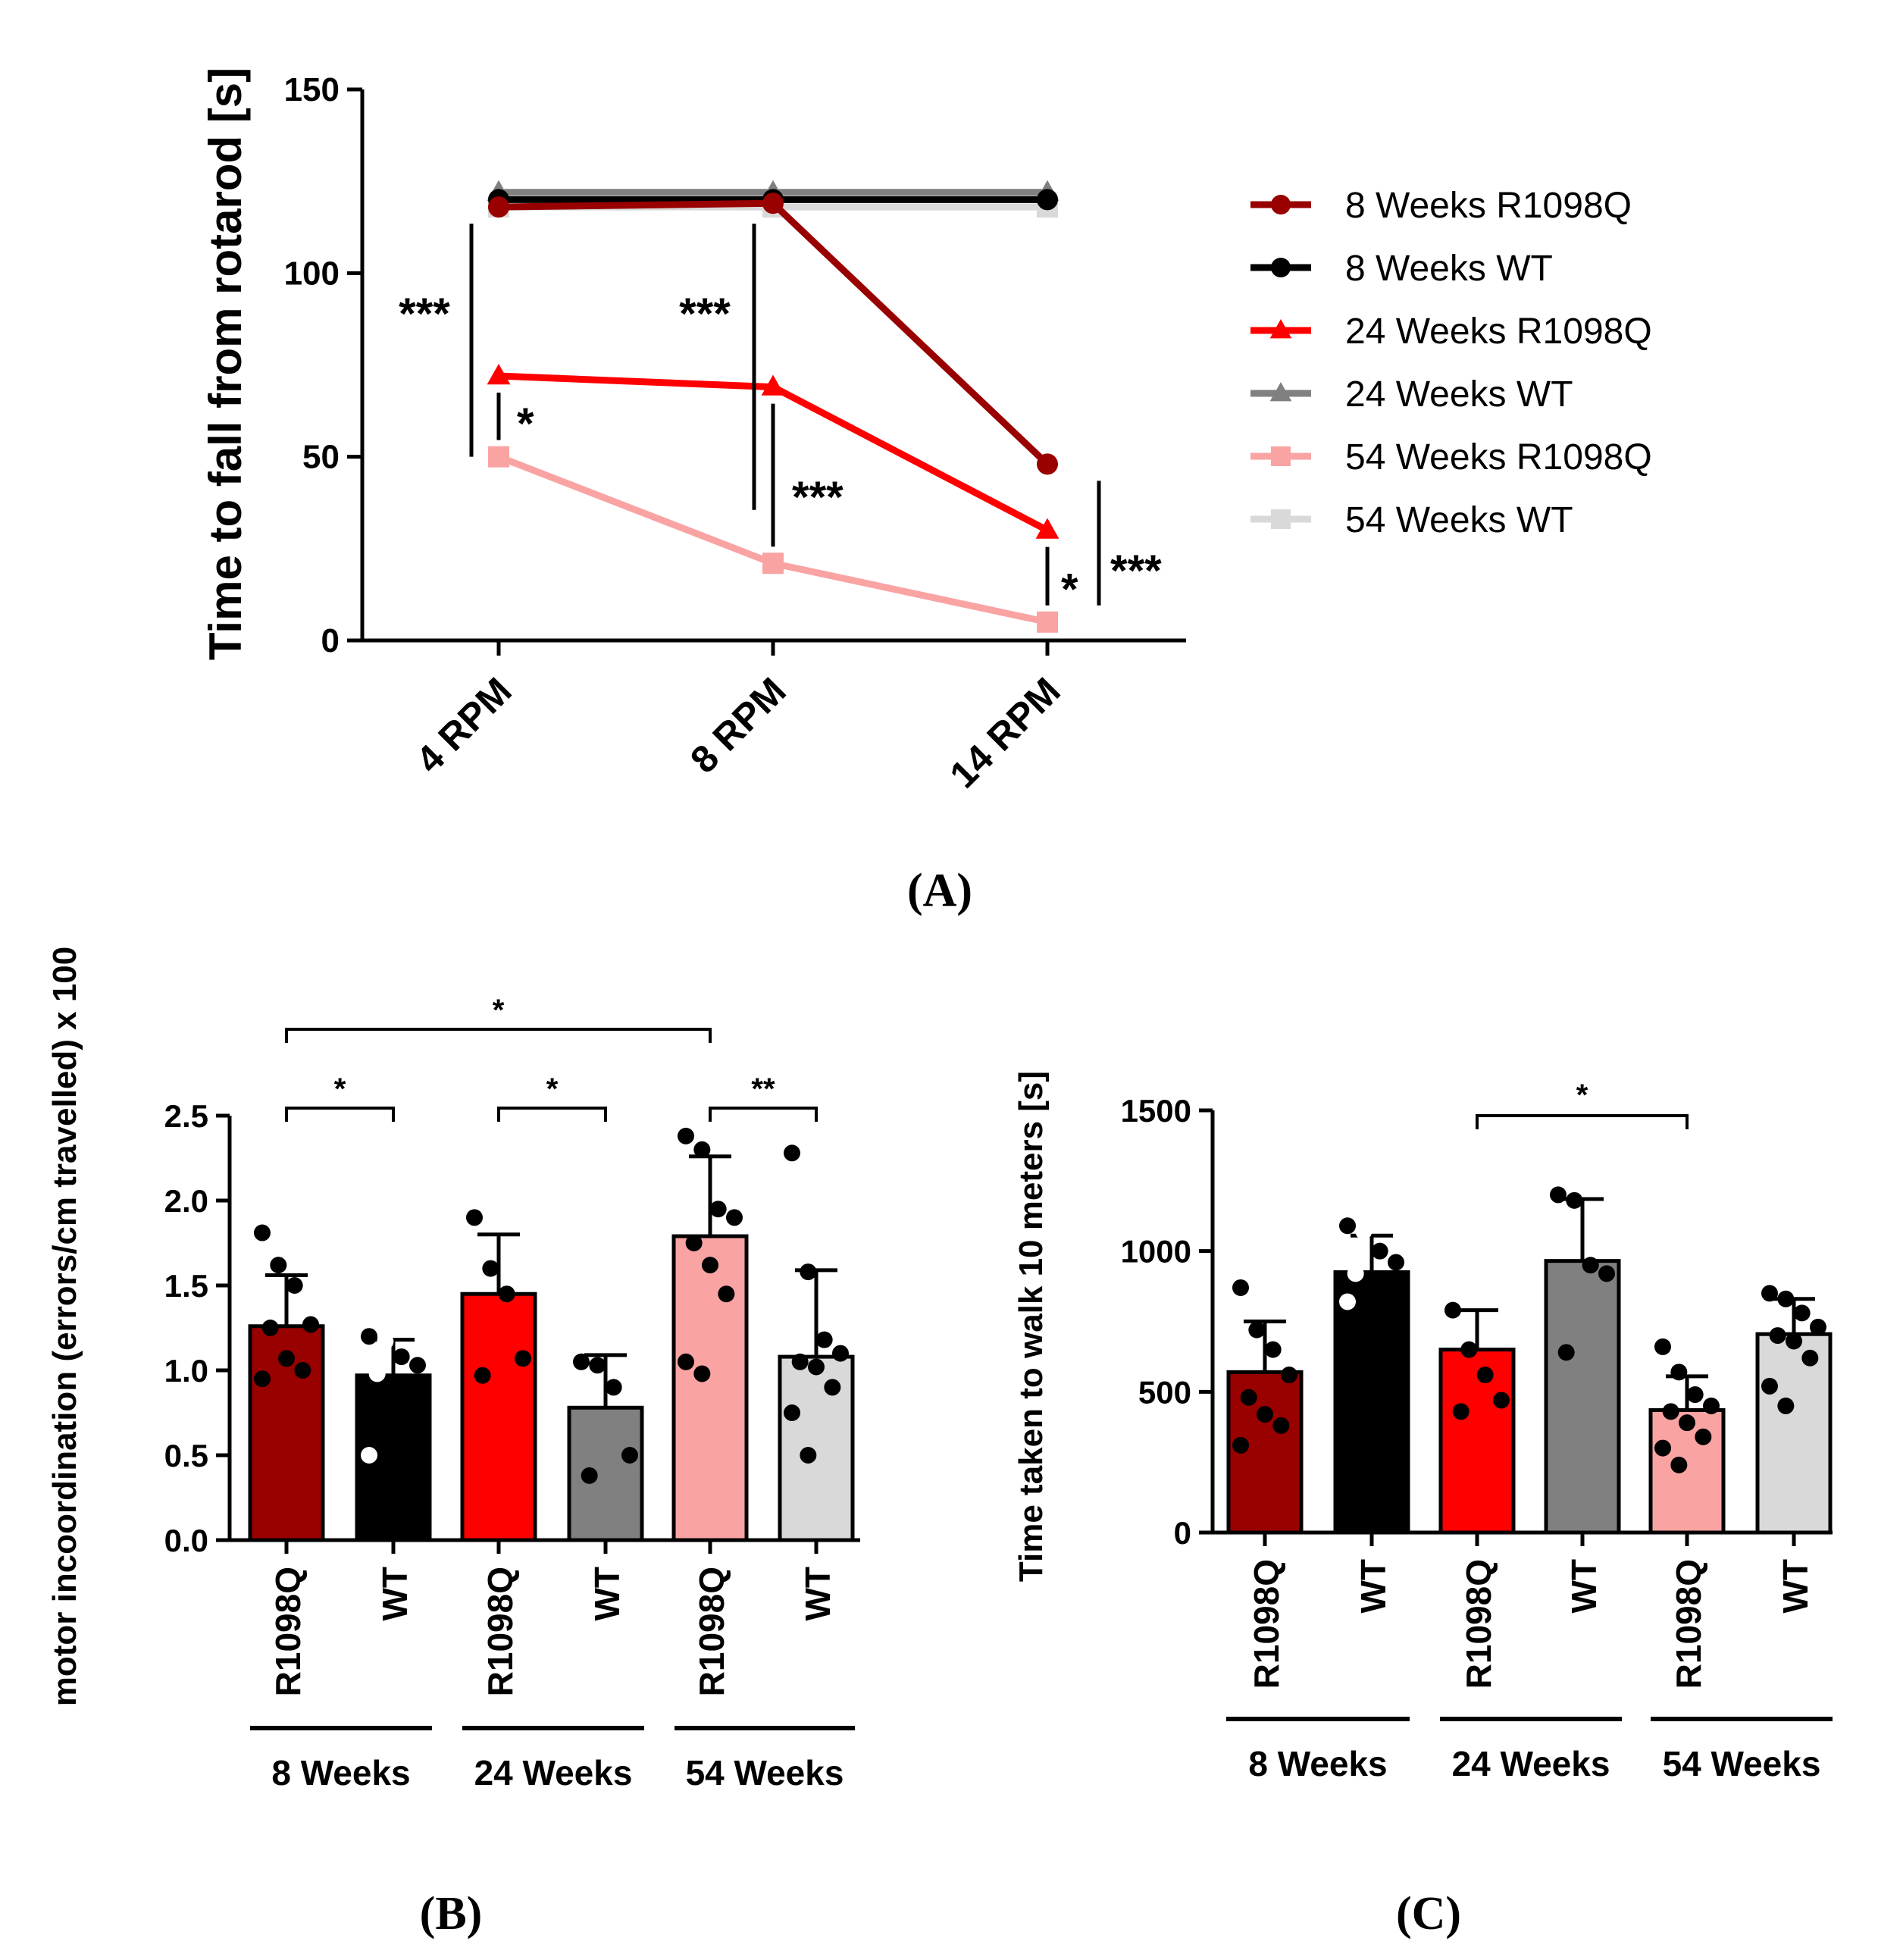  I want to click on y-tick-label: 1.0, so click(186, 1371).